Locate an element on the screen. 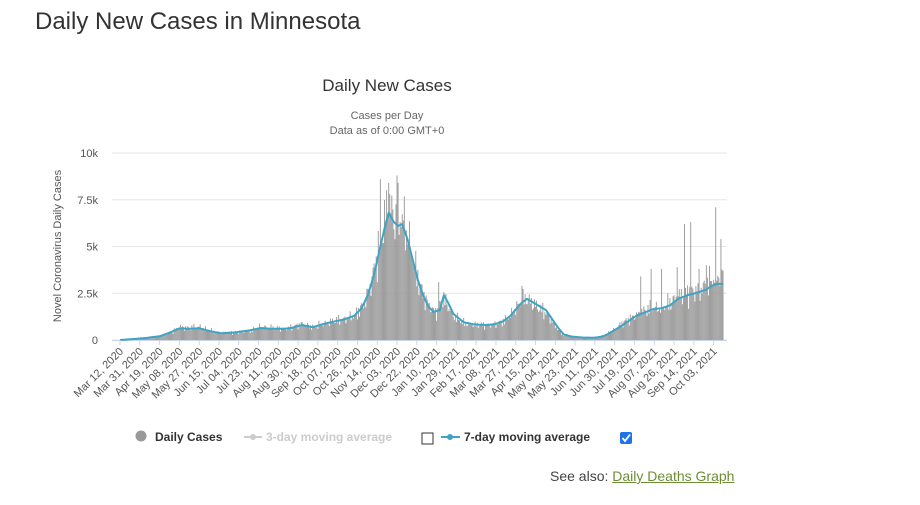 The image size is (920, 505). legend-item-3day: 3-day moving average is located at coordinates (318, 437).